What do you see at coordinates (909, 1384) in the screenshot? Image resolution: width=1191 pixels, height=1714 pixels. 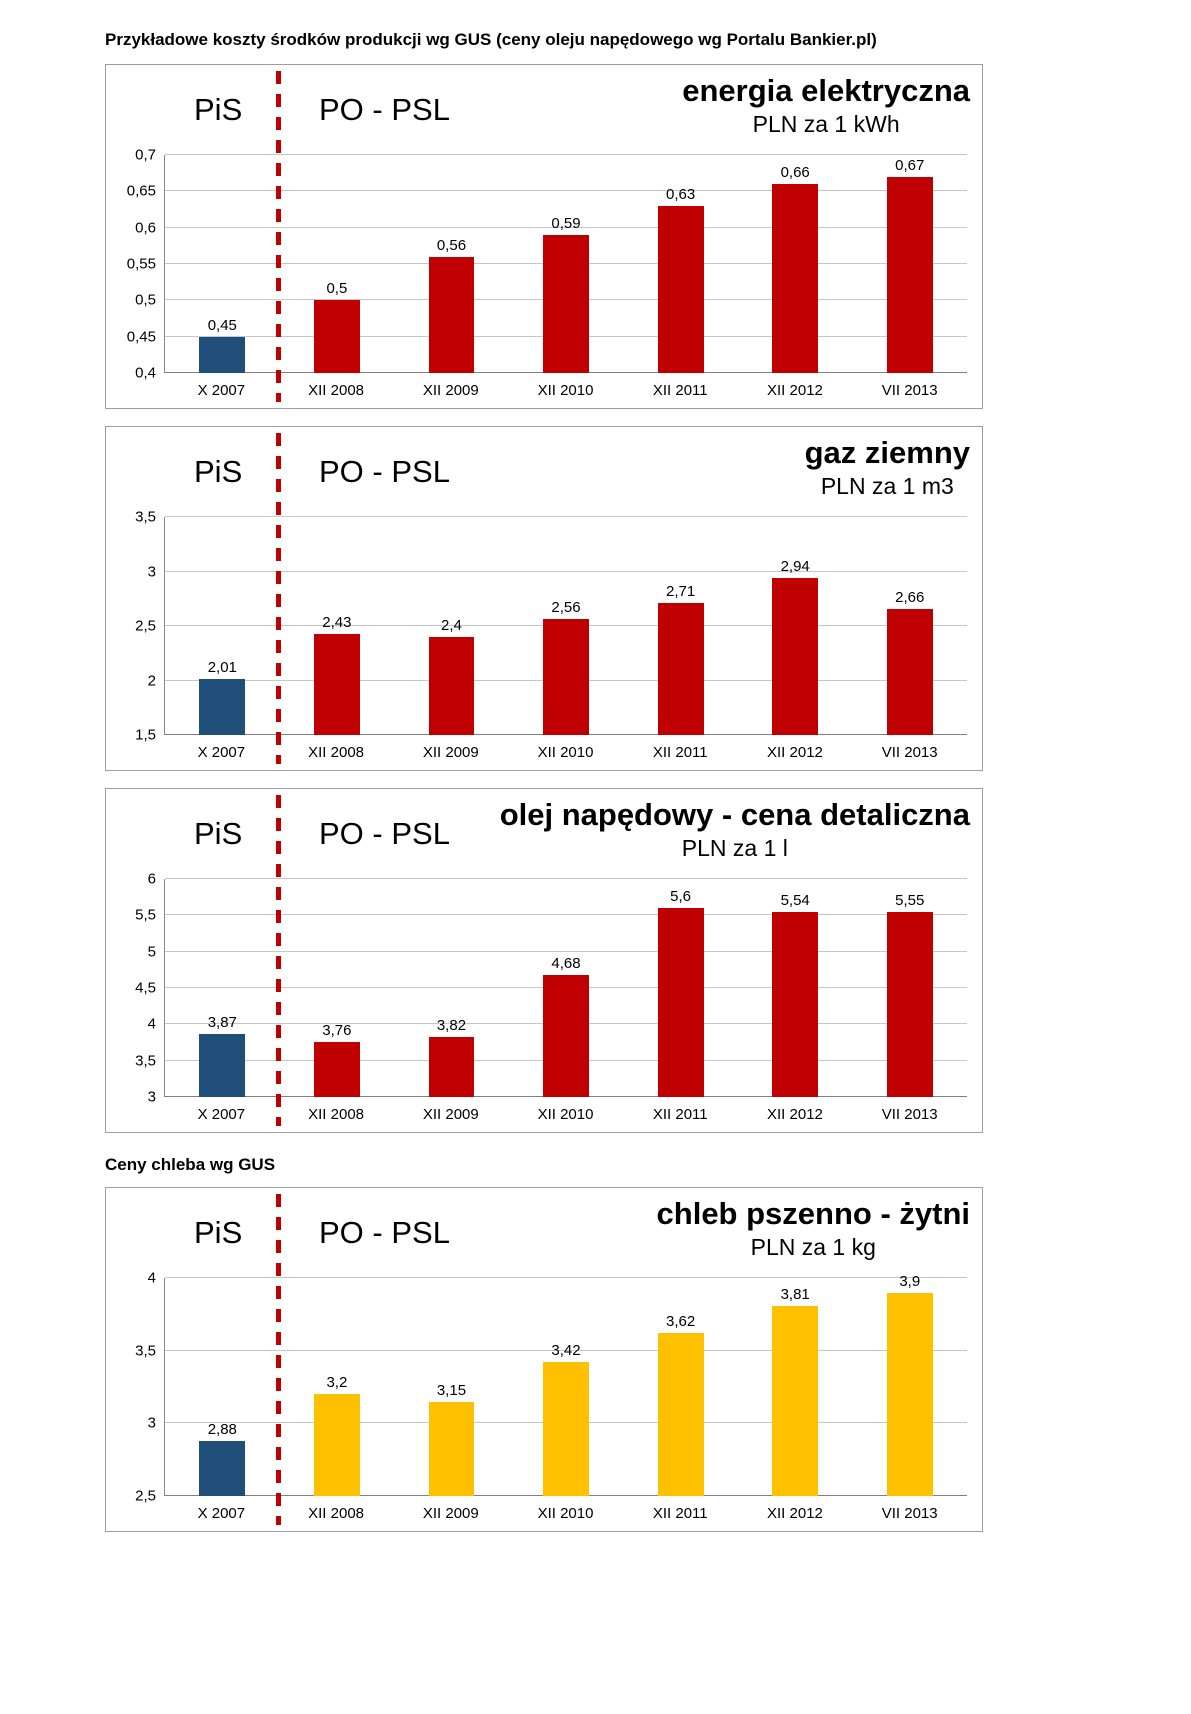 I see `bar-column-VII 2013: 3,9` at bounding box center [909, 1384].